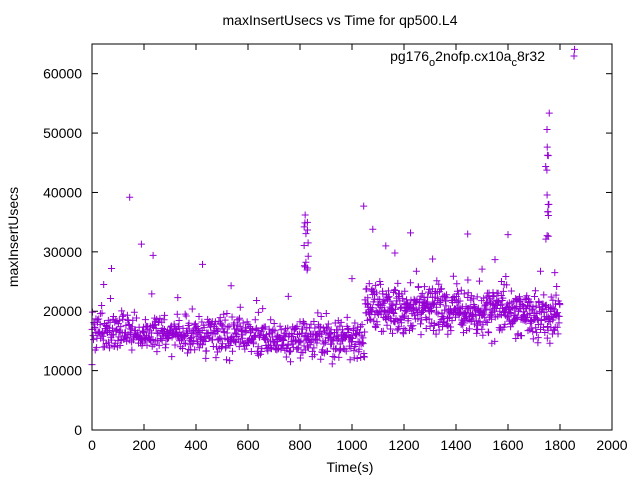  Describe the element at coordinates (62, 311) in the screenshot. I see `y-tick-label: 20000` at that location.